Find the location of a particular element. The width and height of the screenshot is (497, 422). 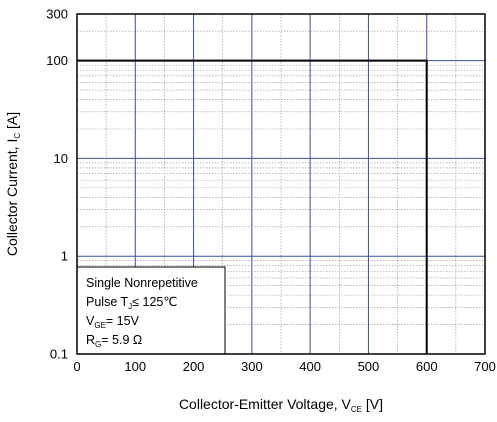

annotation-line: Single Nonrepetitive is located at coordinates (142, 283).